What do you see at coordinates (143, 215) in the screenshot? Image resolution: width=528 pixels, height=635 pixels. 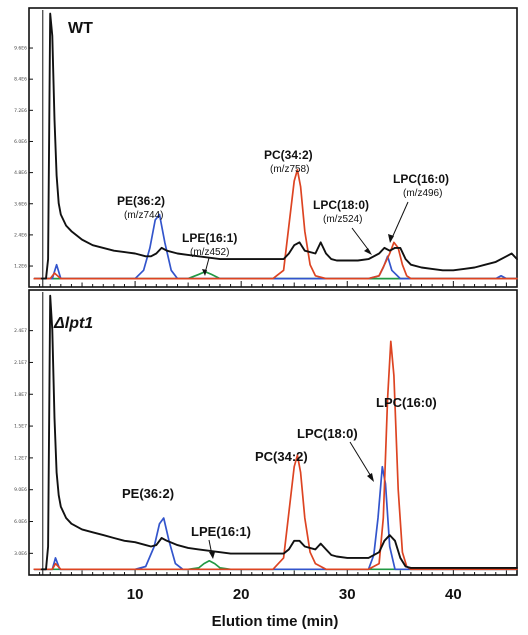 I see `wt-annotation-pe-mz: (m/z744)` at bounding box center [143, 215].